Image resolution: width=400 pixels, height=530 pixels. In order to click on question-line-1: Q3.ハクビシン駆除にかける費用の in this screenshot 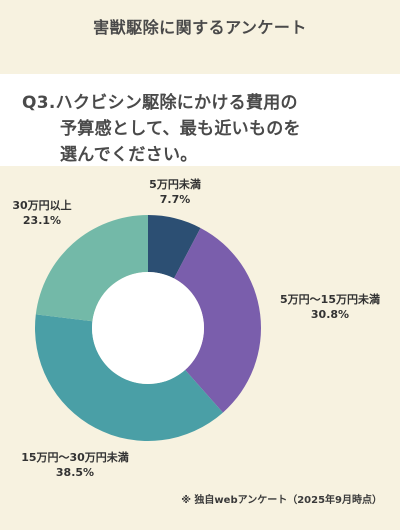, I will do `click(160, 103)`.